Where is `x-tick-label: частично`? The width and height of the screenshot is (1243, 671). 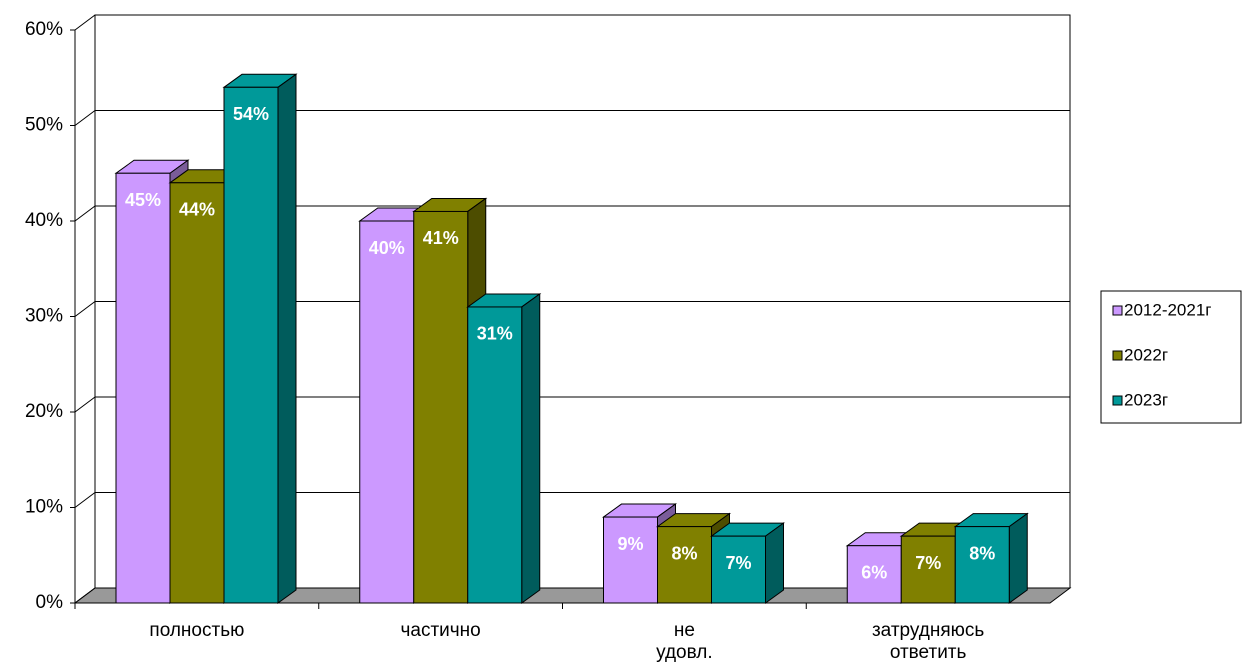
x-tick-label: частично is located at coordinates (441, 630).